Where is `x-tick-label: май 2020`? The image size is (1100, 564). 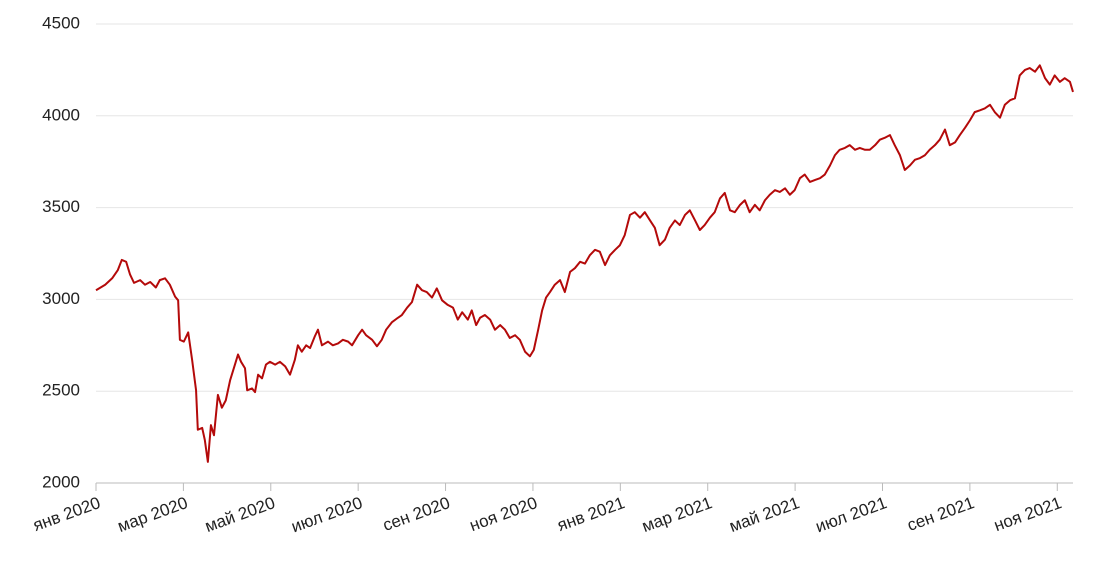
x-tick-label: май 2020 is located at coordinates (239, 514).